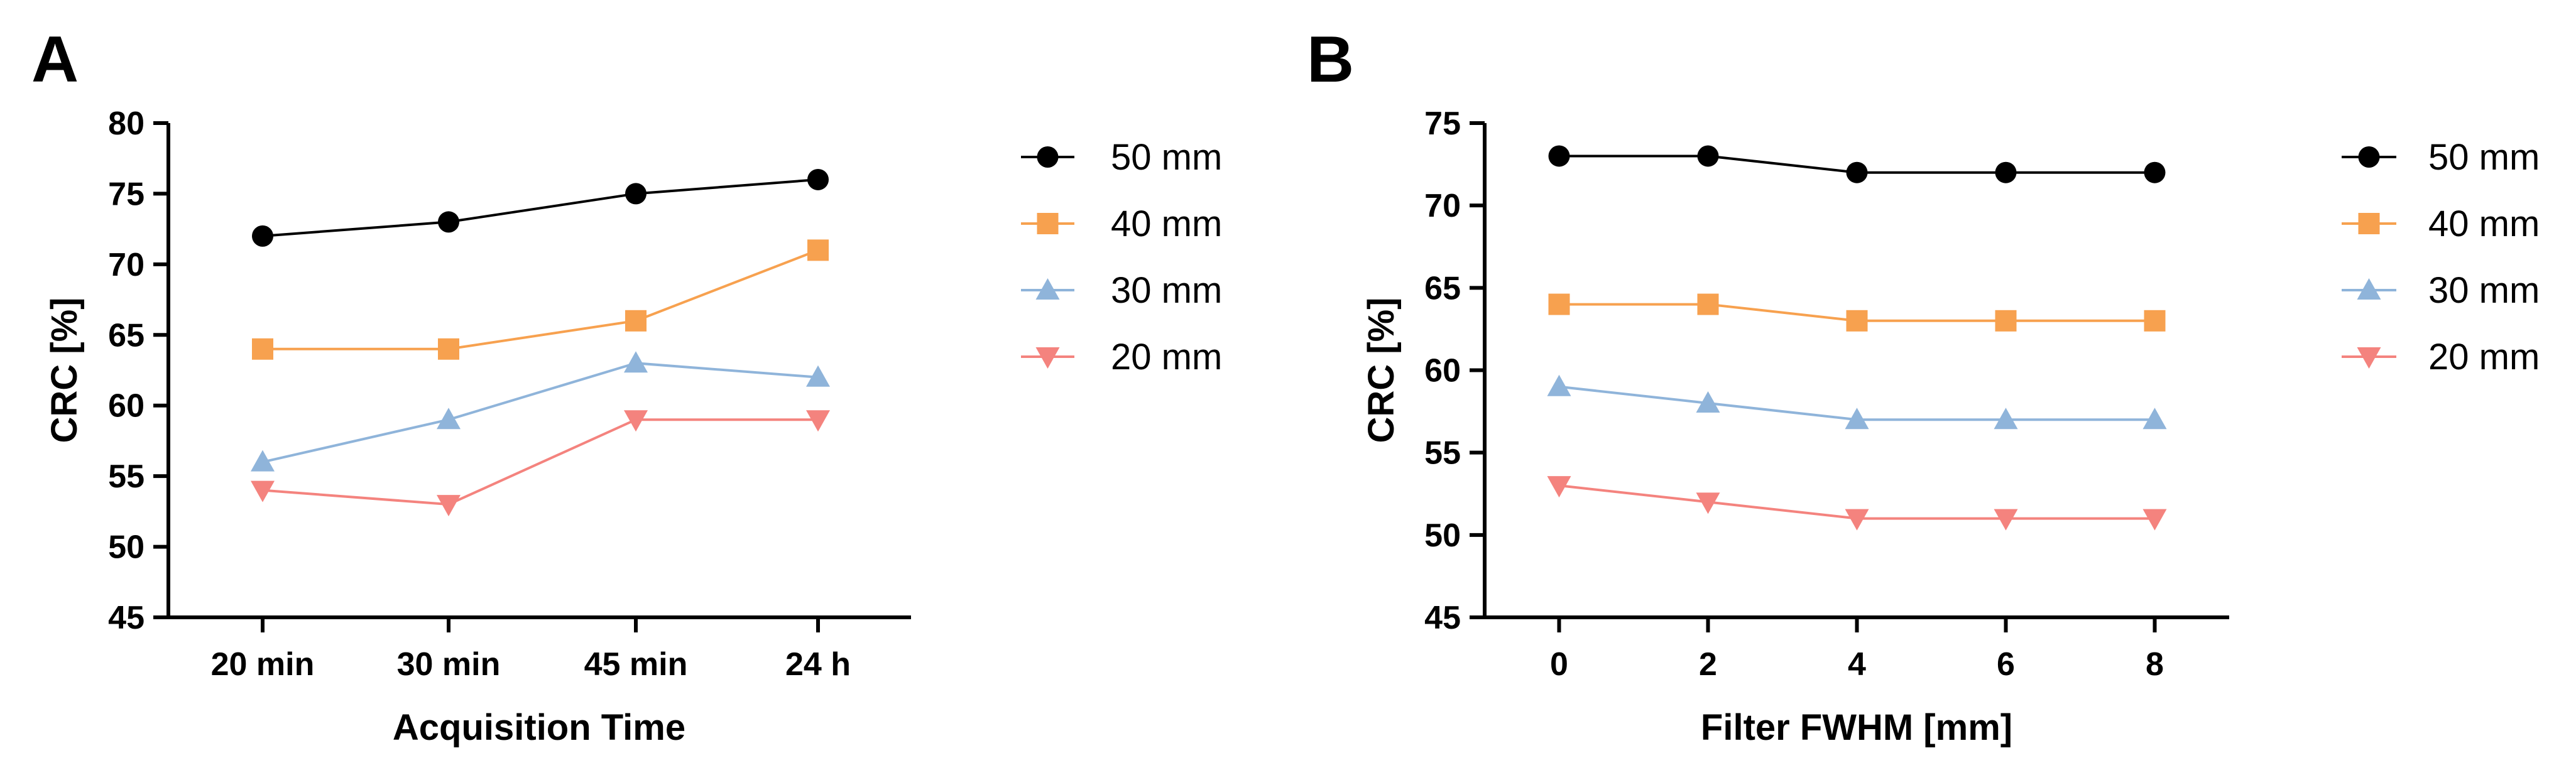 This screenshot has width=2576, height=780. Describe the element at coordinates (818, 664) in the screenshot. I see `x-tick-label: 24 h` at that location.